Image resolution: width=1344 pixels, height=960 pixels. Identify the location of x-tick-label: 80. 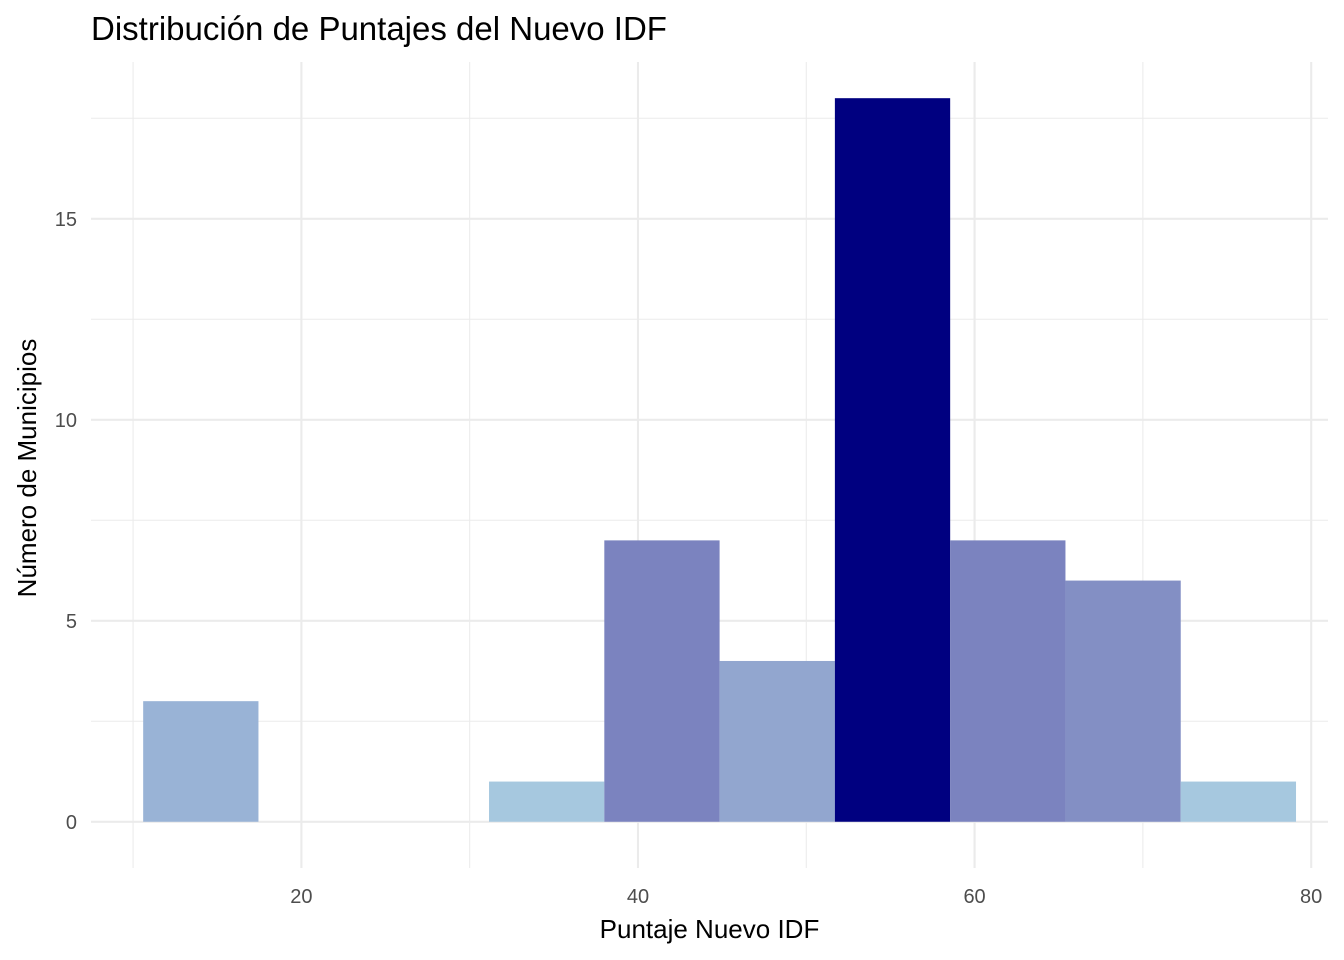
(1311, 897).